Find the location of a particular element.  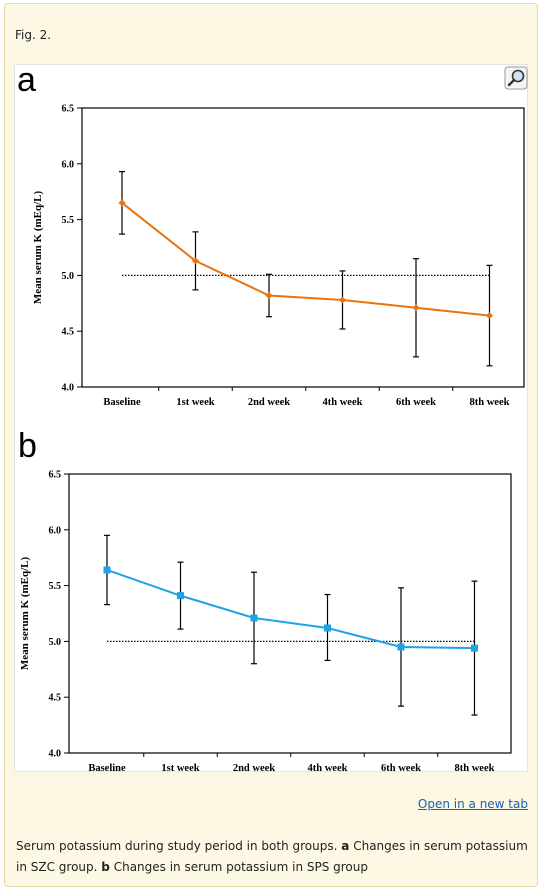

panel-a-y-tick-label: 6.5 is located at coordinates (68, 109).